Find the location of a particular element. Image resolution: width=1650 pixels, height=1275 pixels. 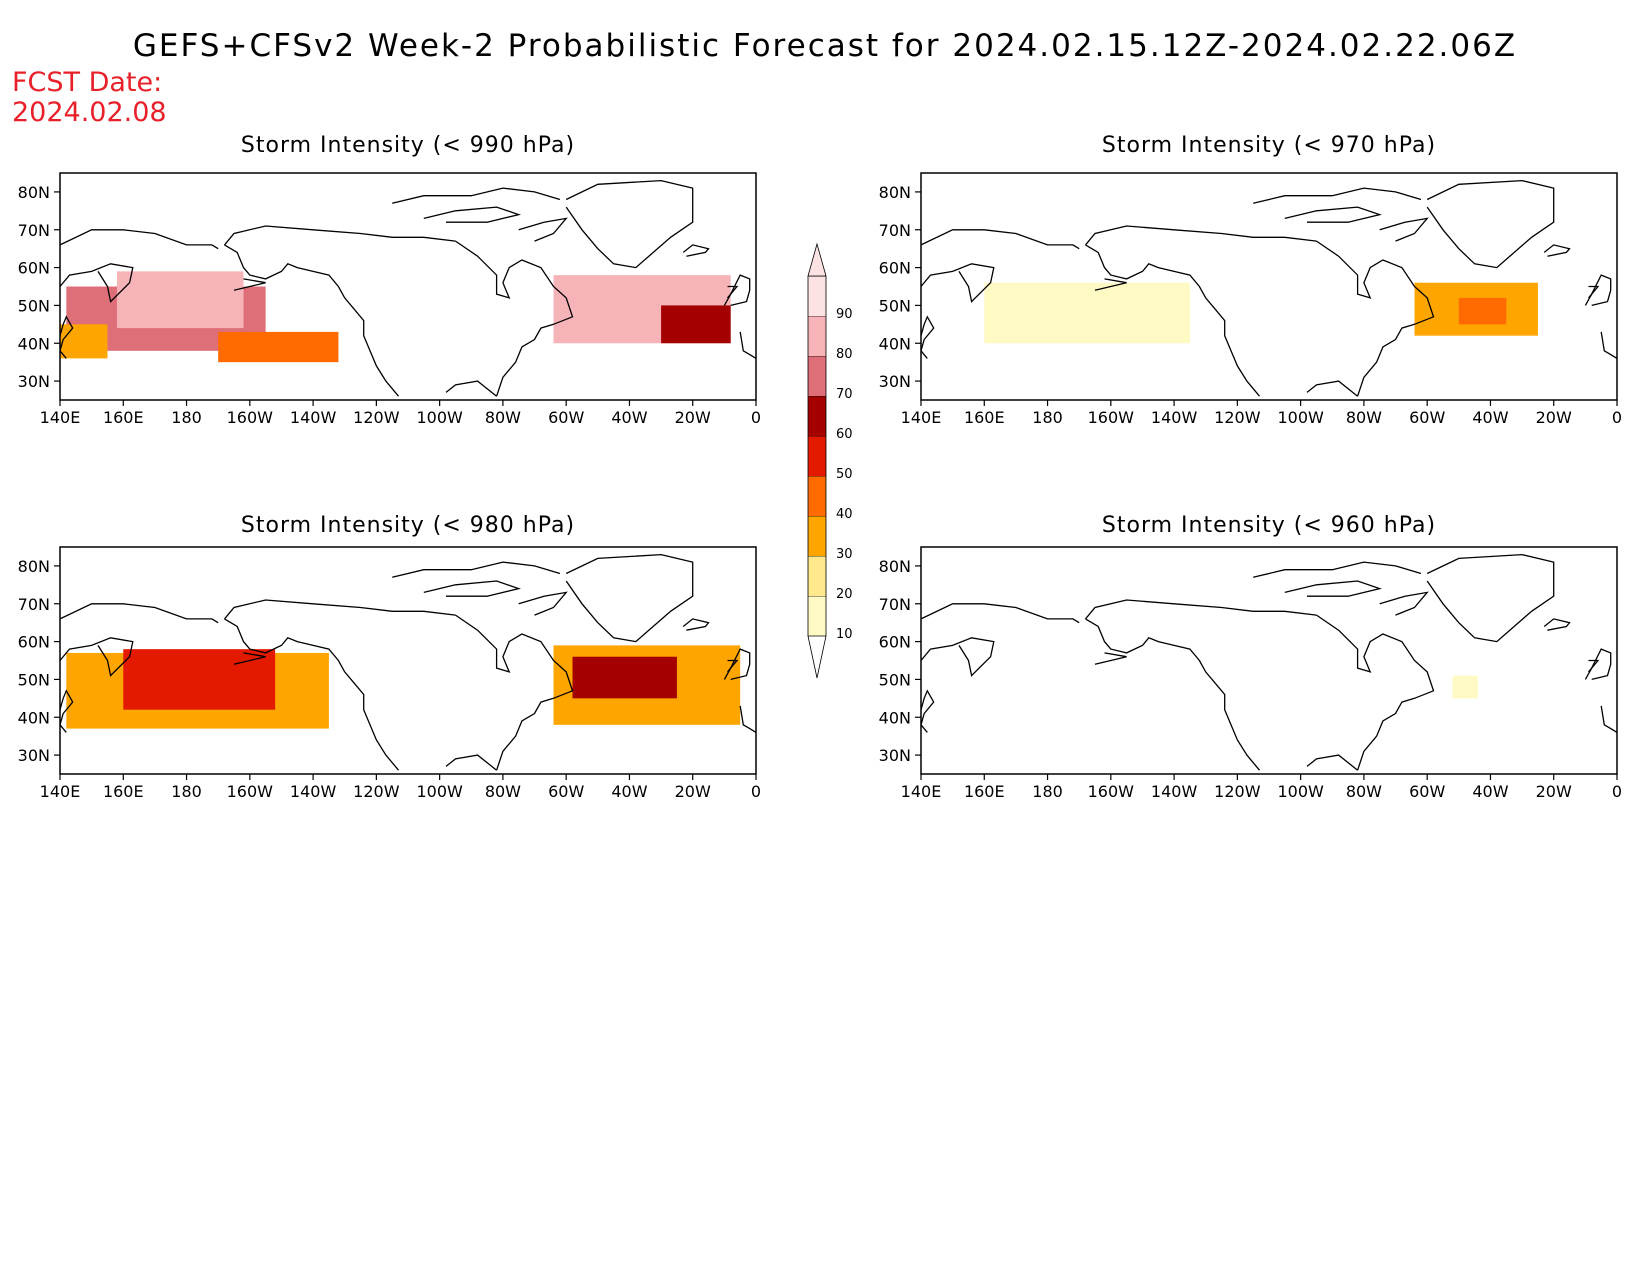

colorbar-top-arrow is located at coordinates (817, 259).